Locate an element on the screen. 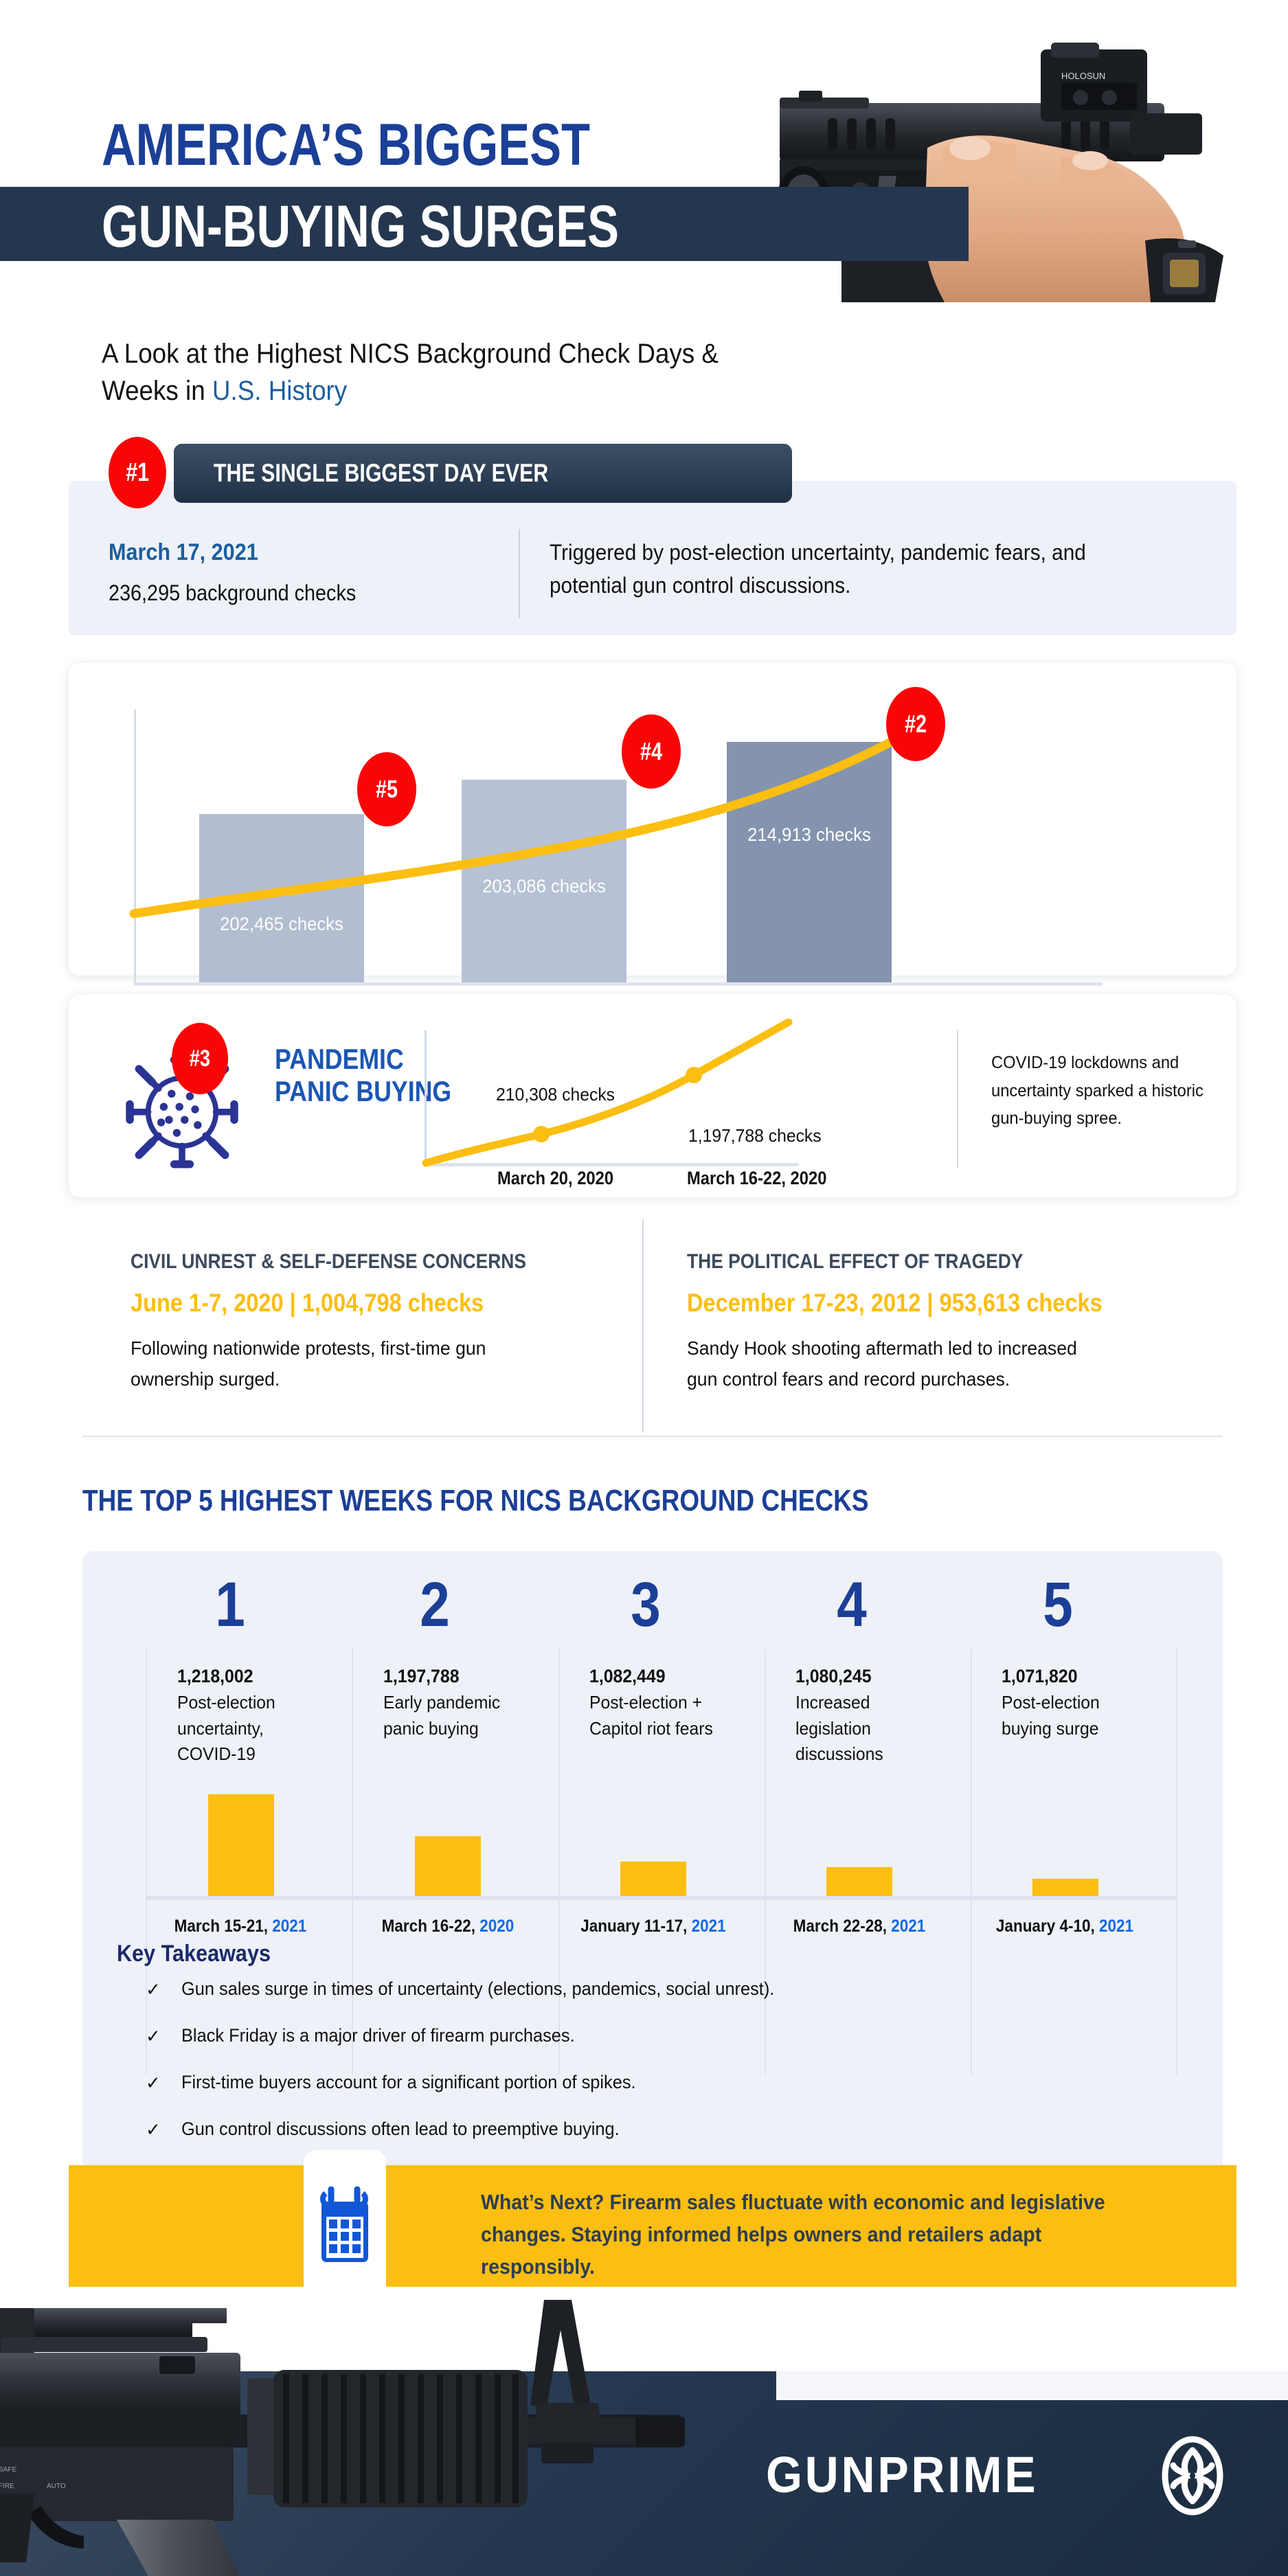 This screenshot has height=2576, width=1288. civil-unrest-heading: CIVIL UNREST & SELF-DEFENSE CONCERNS is located at coordinates (328, 1261).